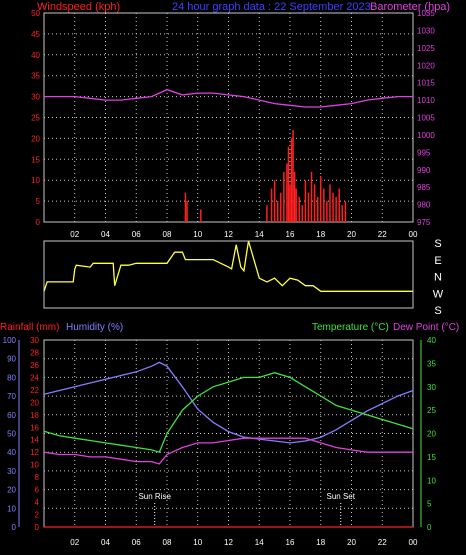 Image resolution: width=466 pixels, height=555 pixels. I want to click on x-tick-label-top: 22, so click(382, 234).